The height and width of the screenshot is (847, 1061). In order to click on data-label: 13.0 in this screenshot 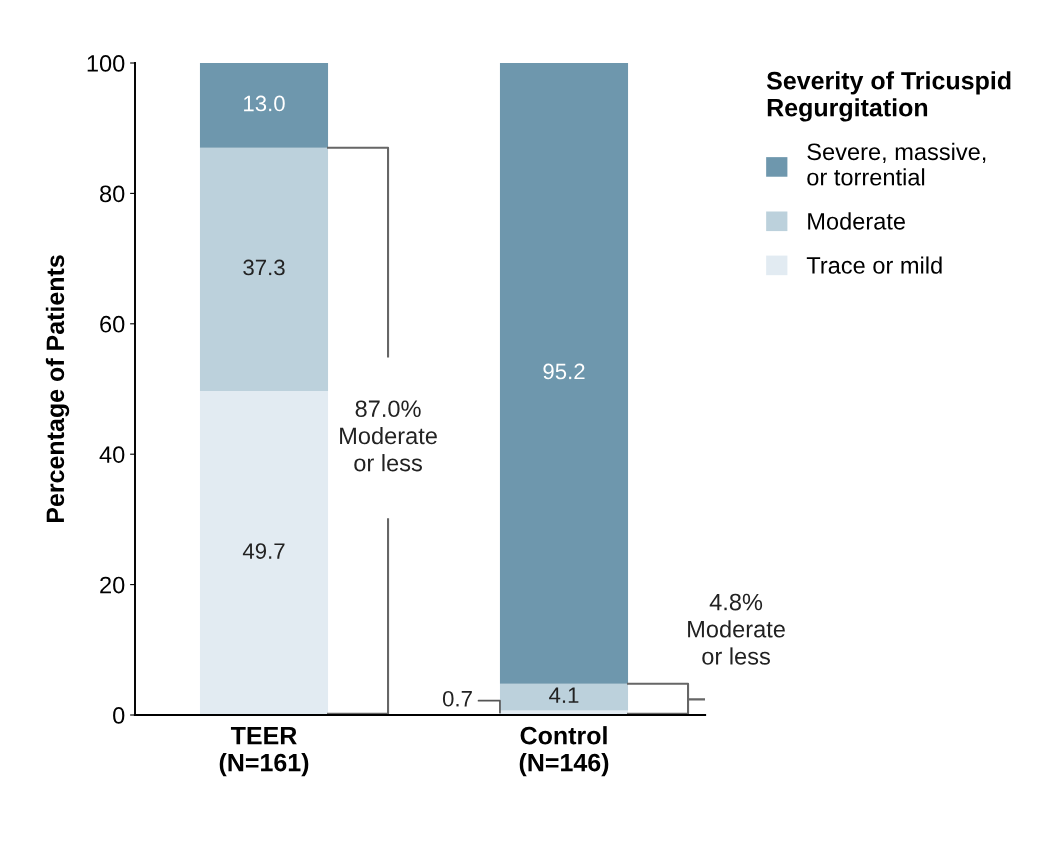, I will do `click(264, 103)`.